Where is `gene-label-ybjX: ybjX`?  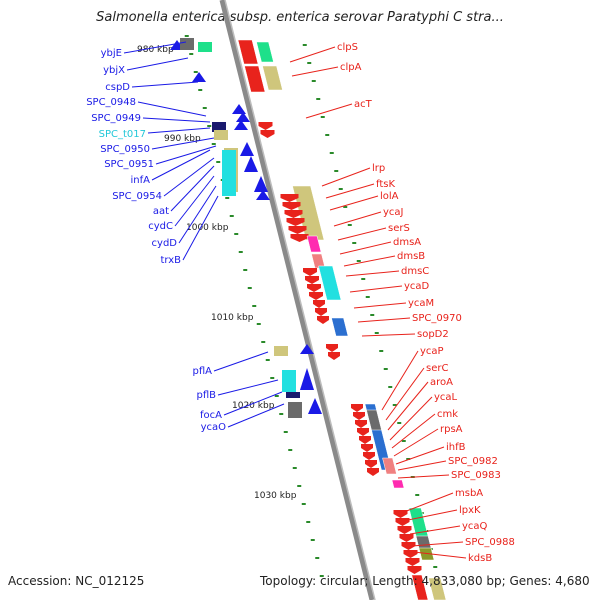
gene-label-ybjX: ybjX is located at coordinates (114, 70).